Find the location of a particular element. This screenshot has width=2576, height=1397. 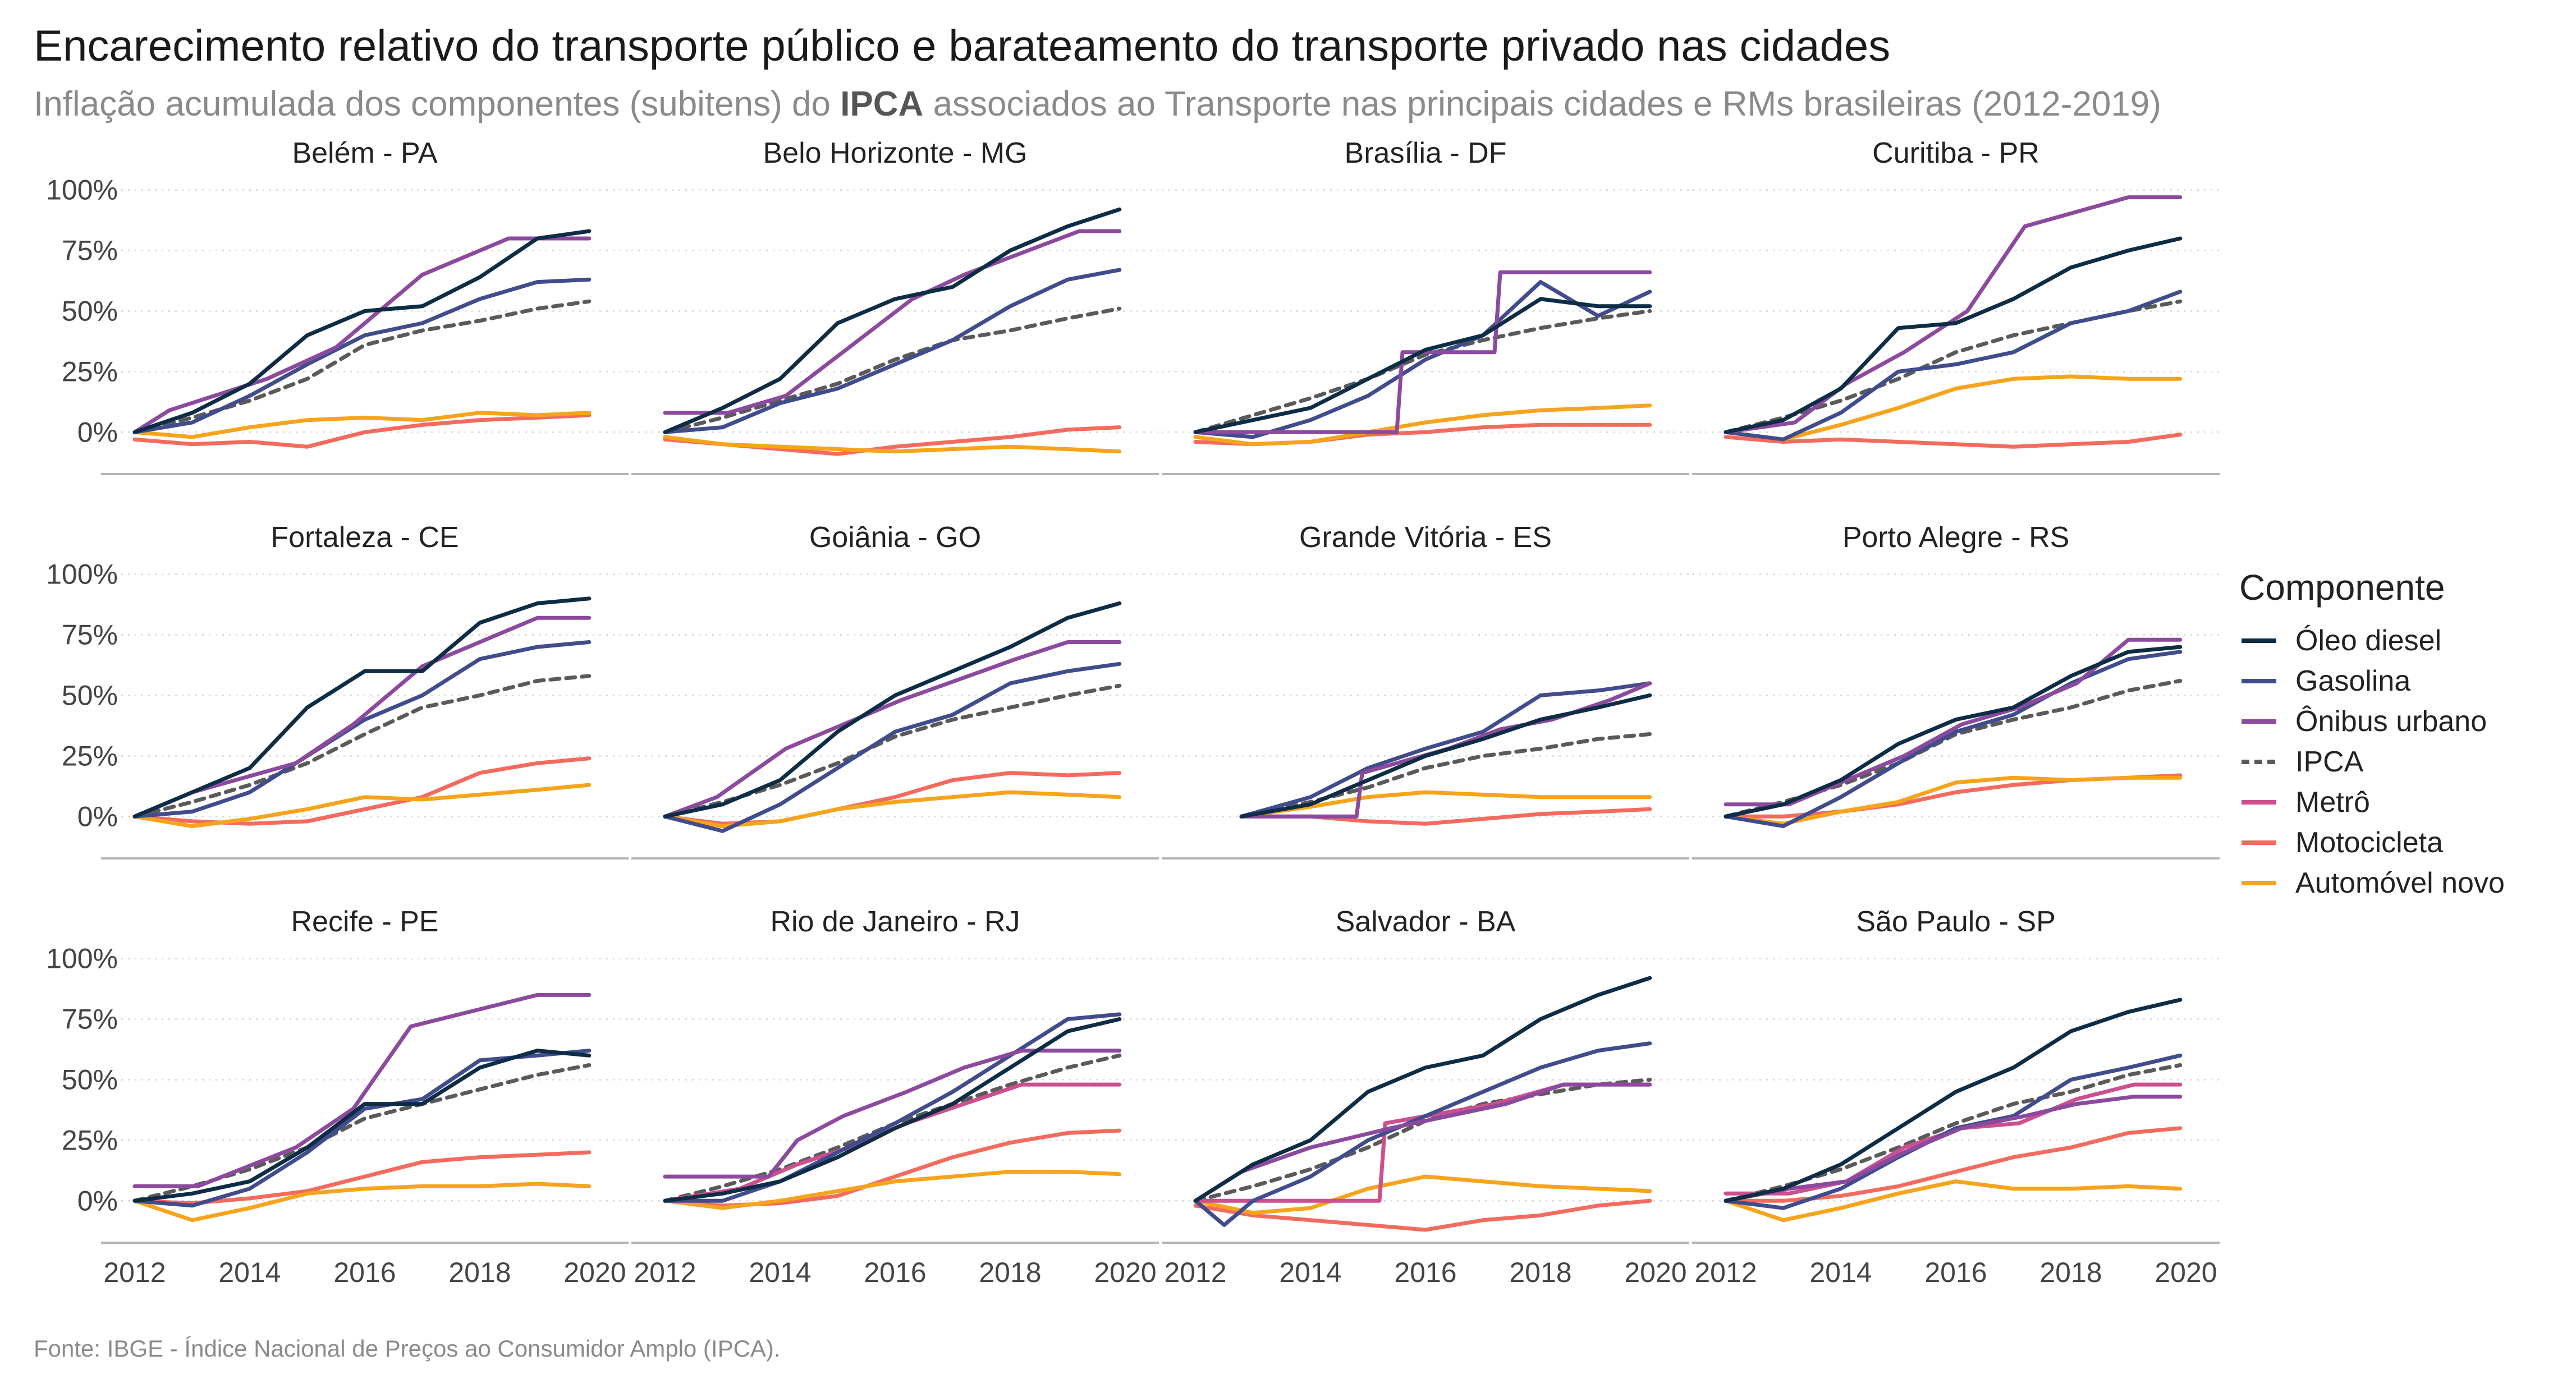

panel-curitiba-pr: Curitiba - PR is located at coordinates (1956, 306).